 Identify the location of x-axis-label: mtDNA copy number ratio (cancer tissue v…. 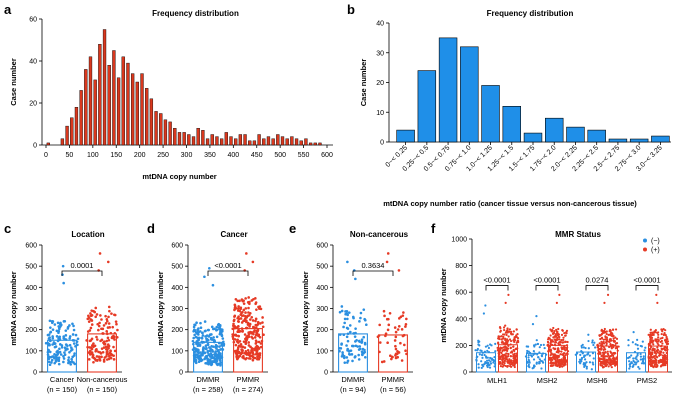
(510, 203).